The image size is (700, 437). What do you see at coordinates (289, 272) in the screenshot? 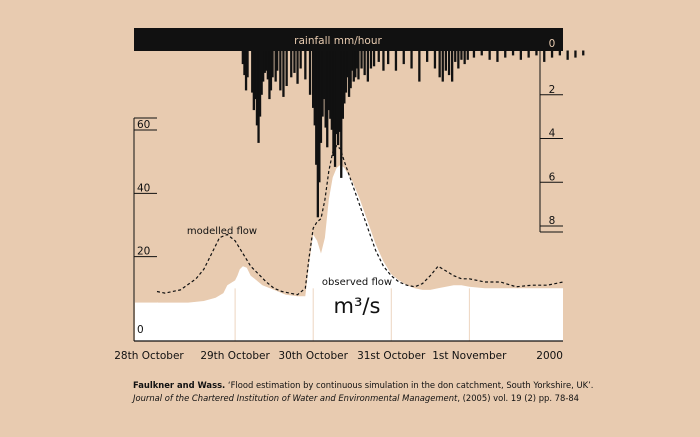
I see `series-labels: modelled flow observed flow m³/s` at bounding box center [289, 272].